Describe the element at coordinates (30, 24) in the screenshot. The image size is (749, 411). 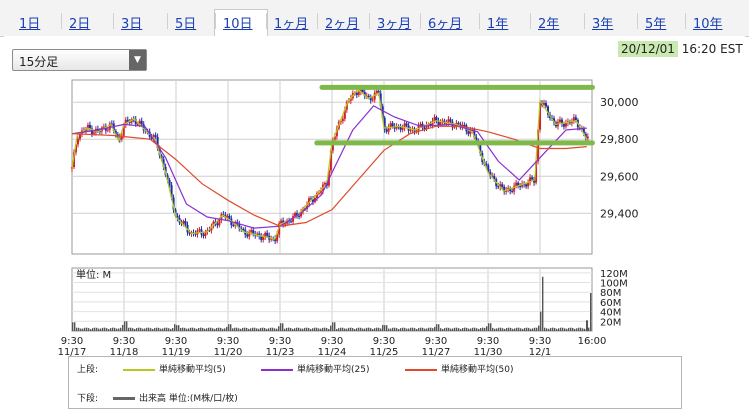
I see `tab-0: 1日` at that location.